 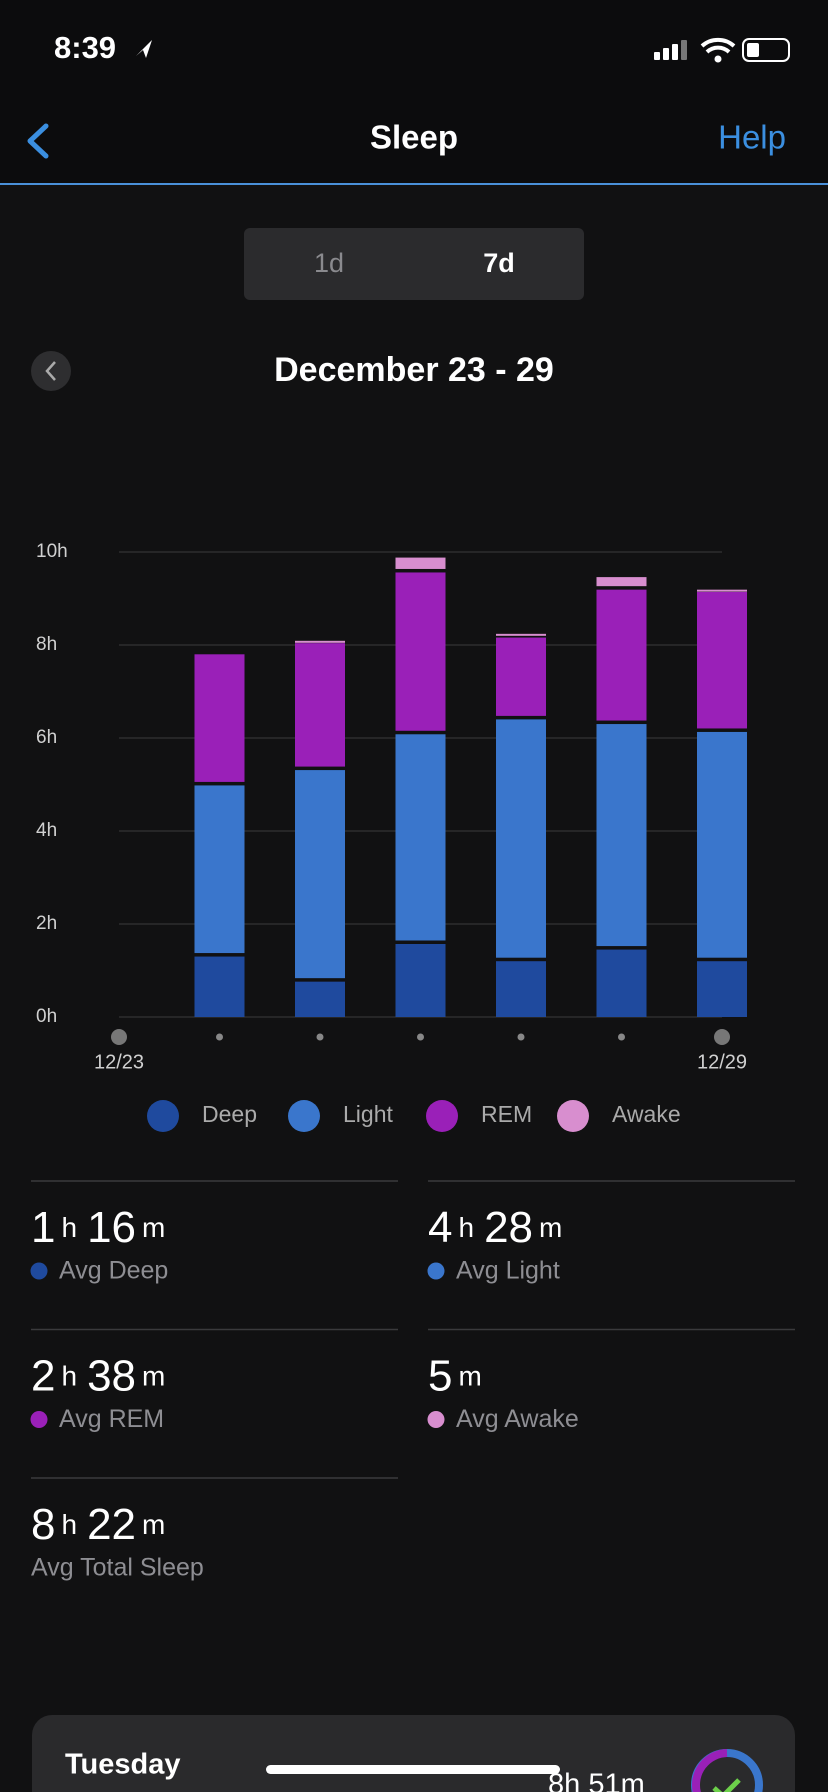 I want to click on y-tick-label: 8h, so click(x=46, y=644).